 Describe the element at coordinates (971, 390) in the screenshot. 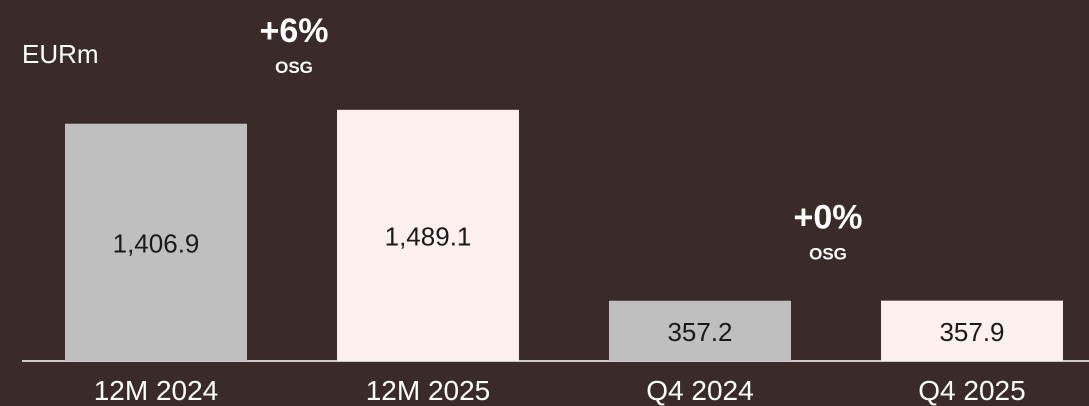

I see `category-label: Q4 2025` at that location.